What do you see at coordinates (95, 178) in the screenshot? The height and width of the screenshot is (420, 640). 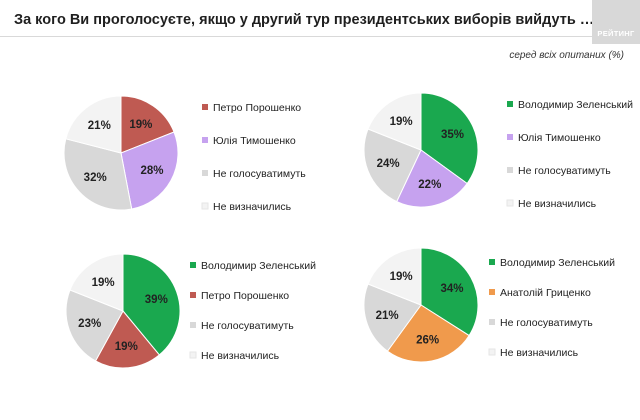 I see `slice-label: 32%` at bounding box center [95, 178].